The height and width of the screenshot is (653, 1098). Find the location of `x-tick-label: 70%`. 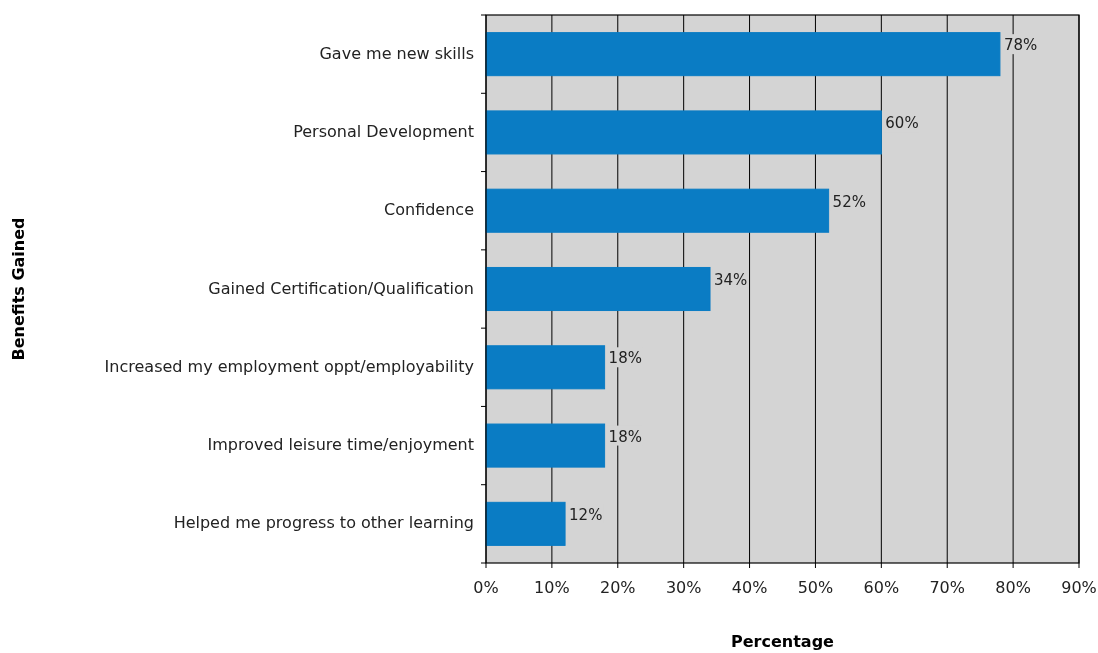

x-tick-label: 70% is located at coordinates (947, 587).